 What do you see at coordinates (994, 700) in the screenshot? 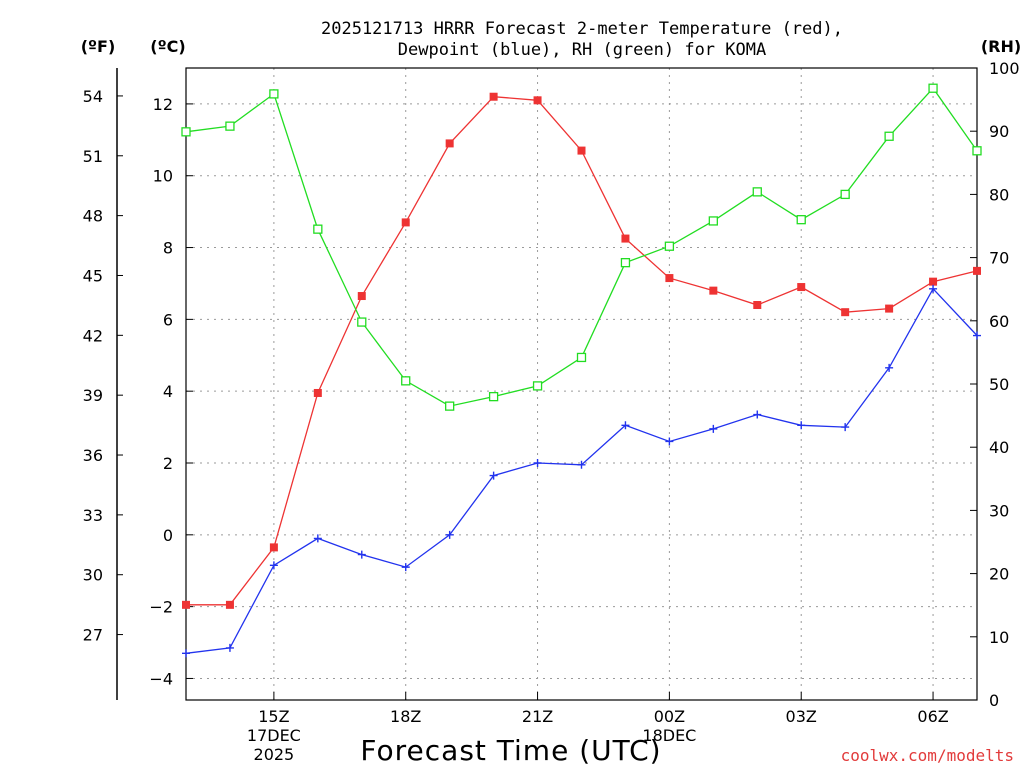
I see `rh-tick-label: 0` at bounding box center [994, 700].